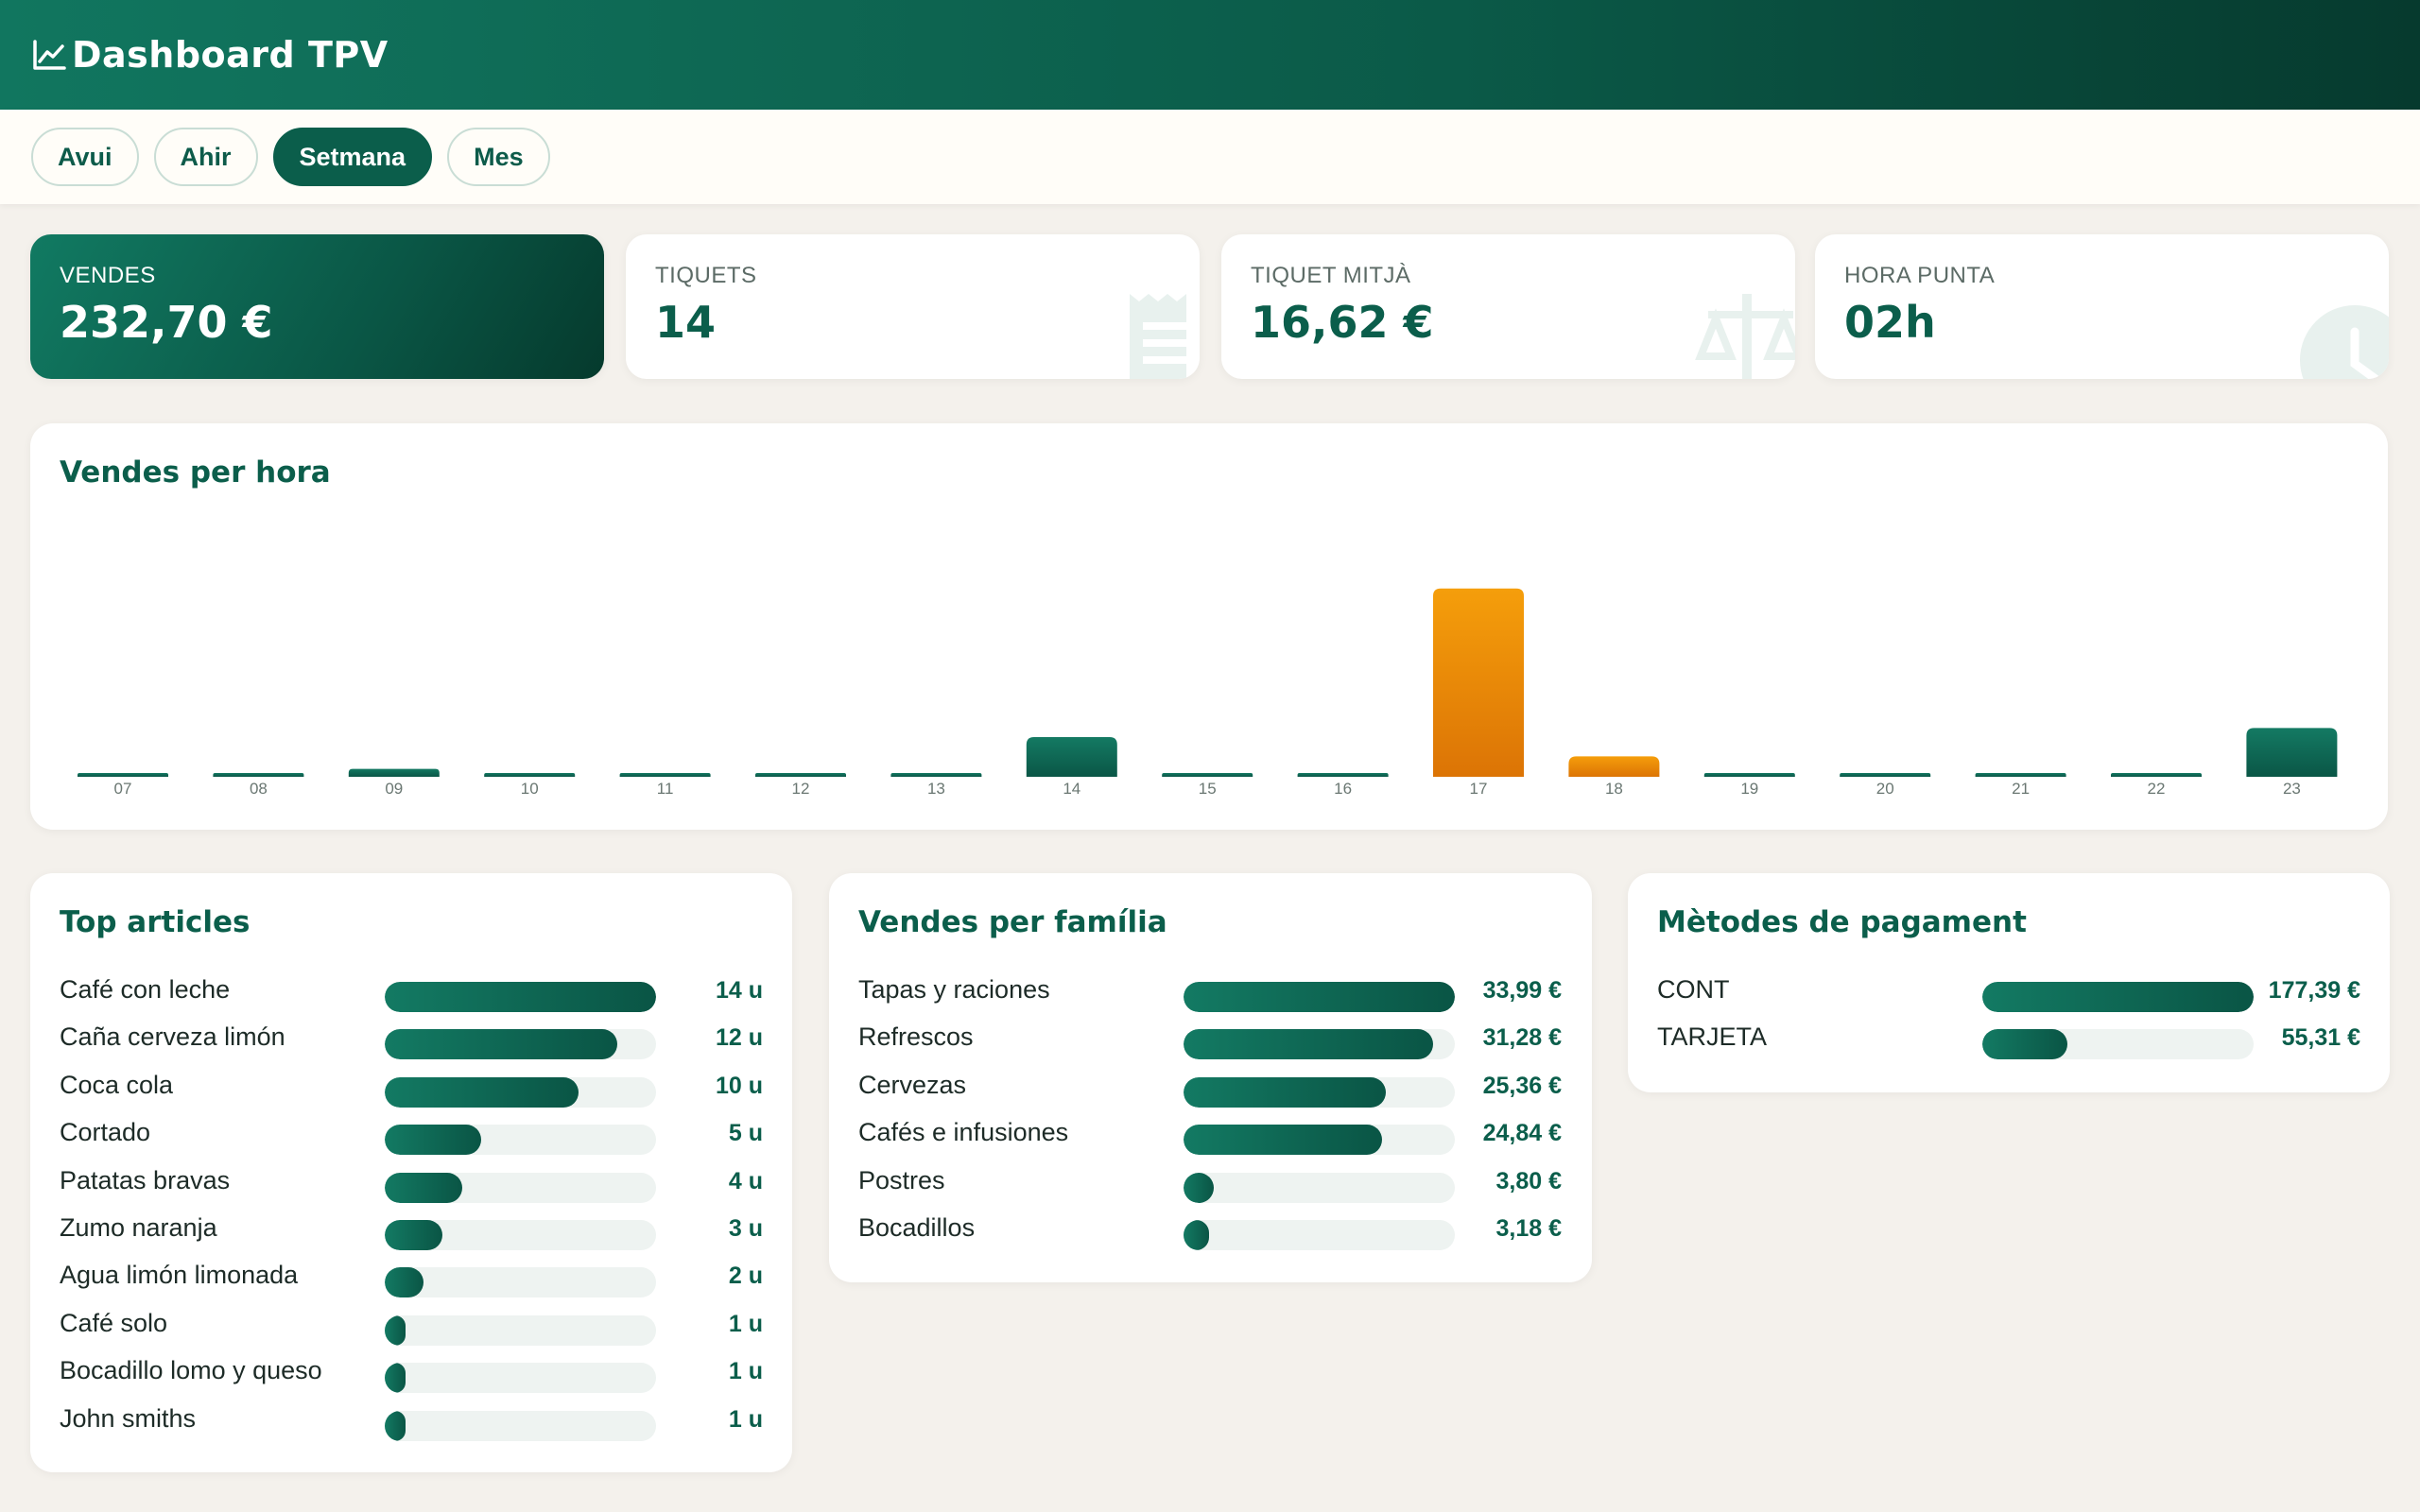  What do you see at coordinates (1342, 322) in the screenshot?
I see `kpi-tiquet-mitja-value: 16,62 €` at bounding box center [1342, 322].